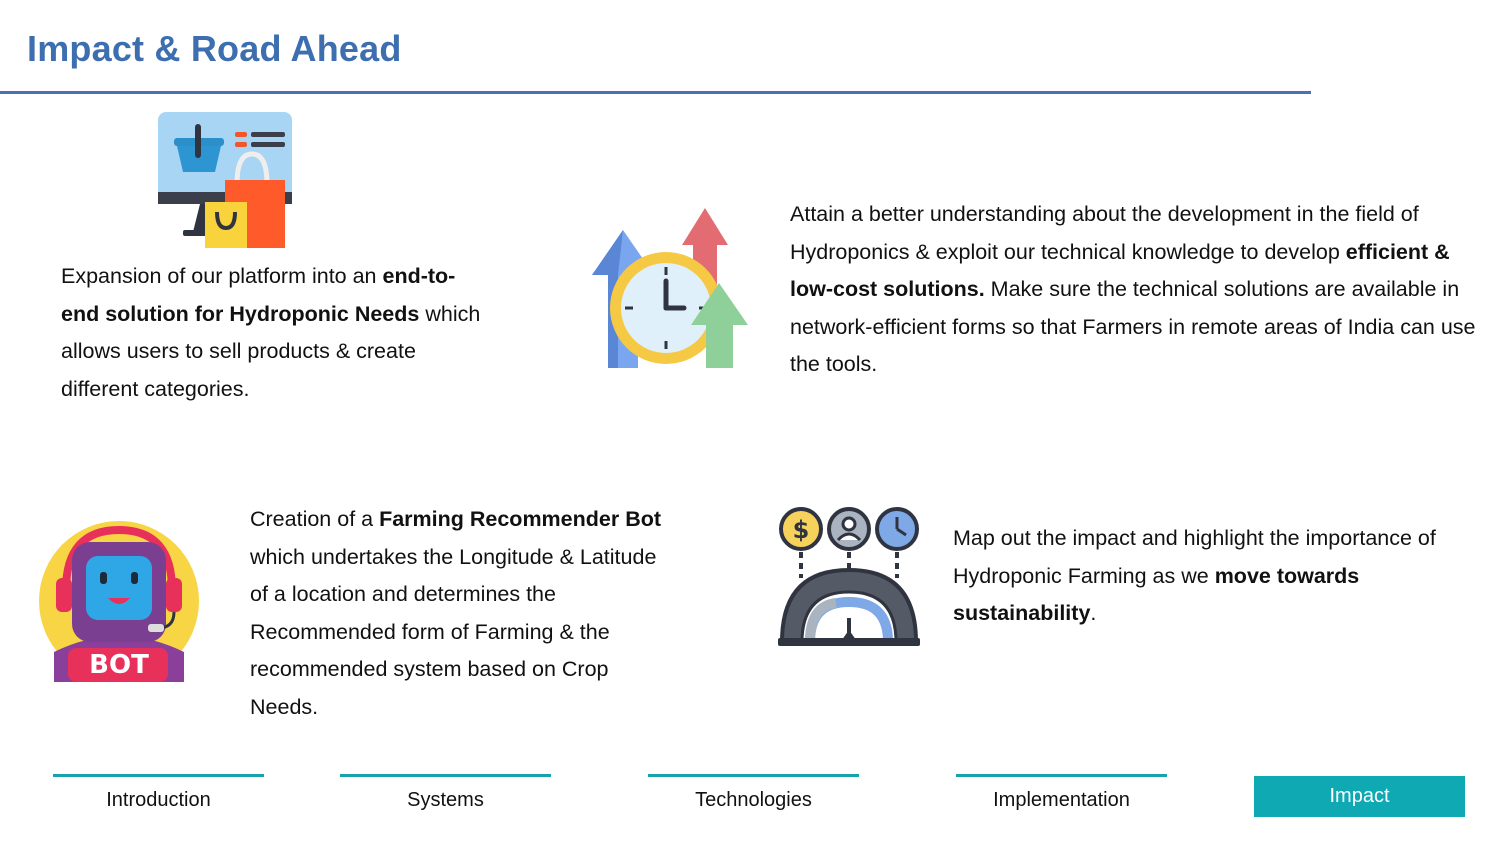  I want to click on knowledge-text-bold: efficient & low-cost solutions., so click(1120, 270).